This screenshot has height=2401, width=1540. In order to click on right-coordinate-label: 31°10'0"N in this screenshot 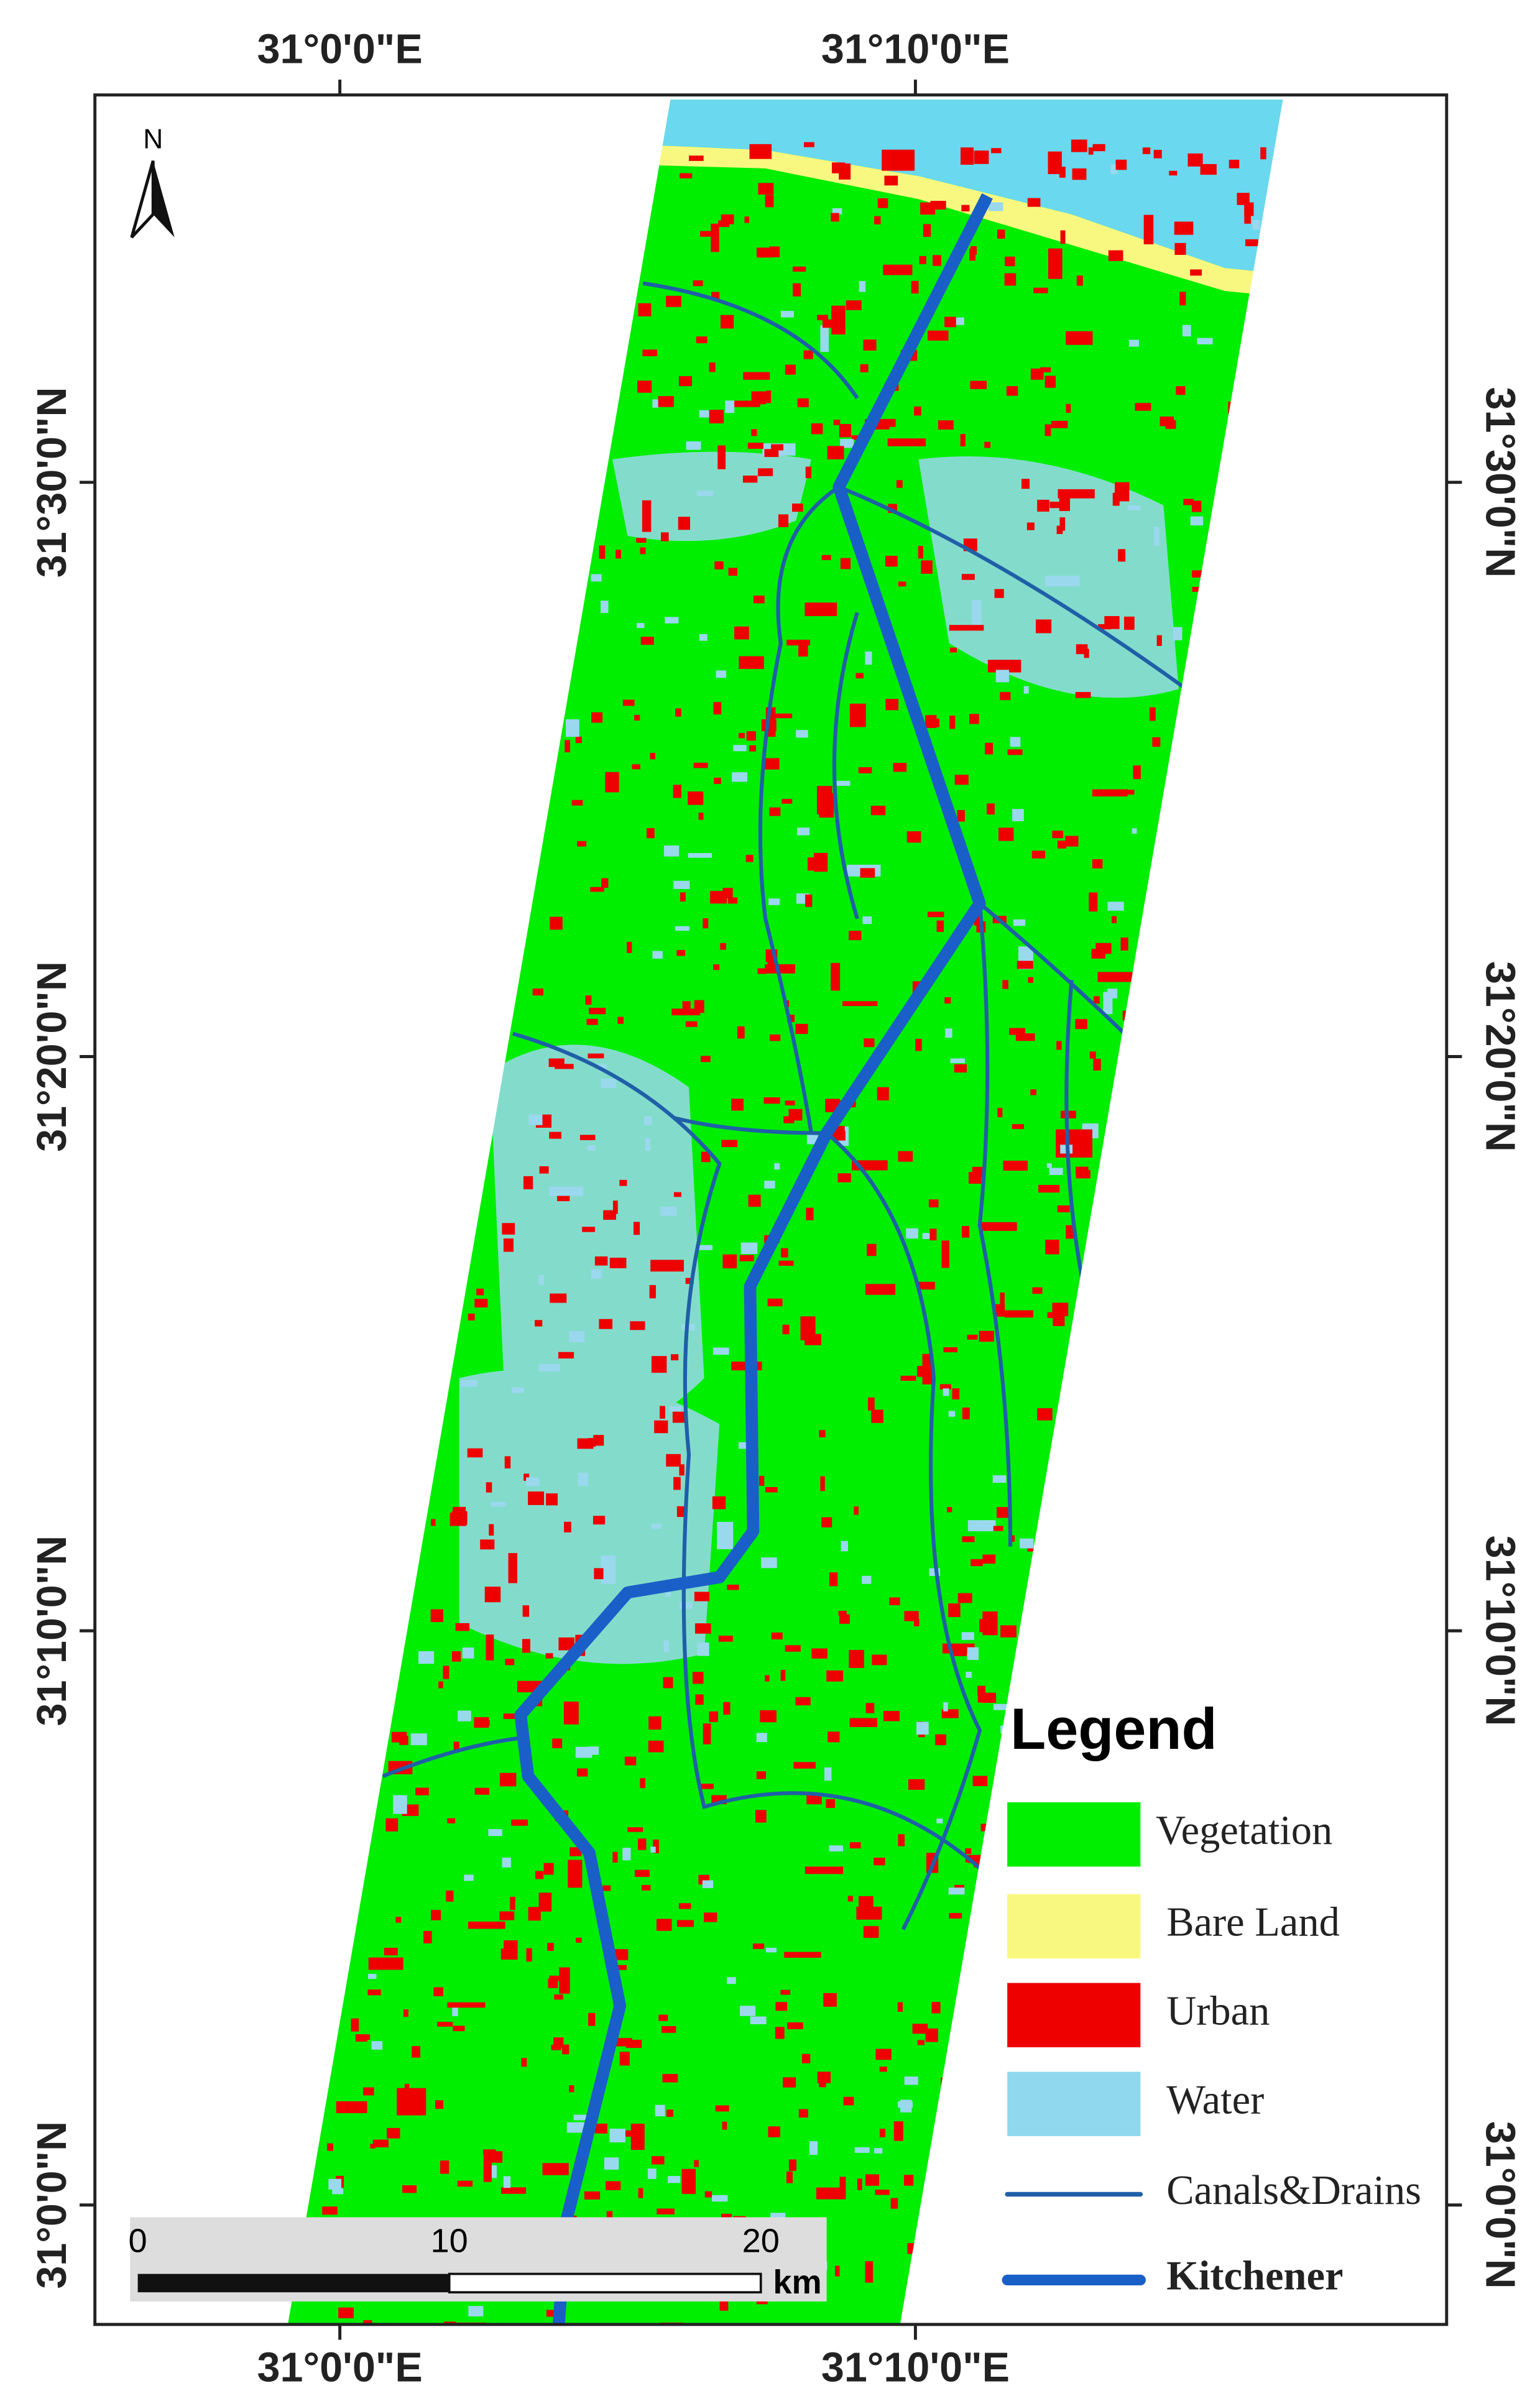, I will do `click(1500, 1631)`.